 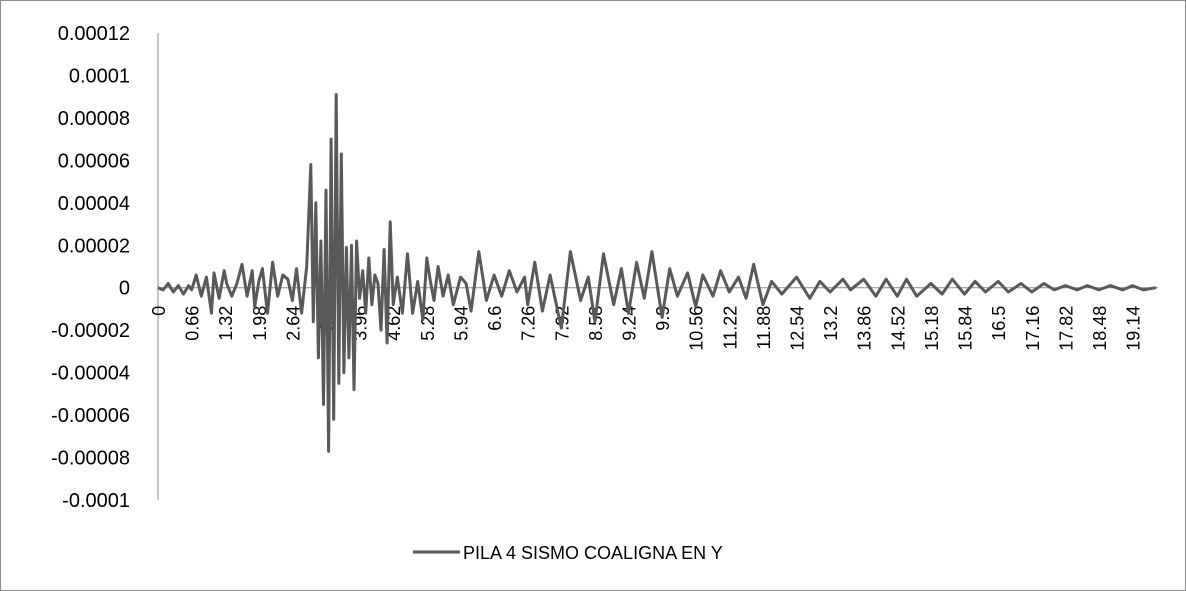 I want to click on y-tick-label: 0.00006, so click(x=94, y=161).